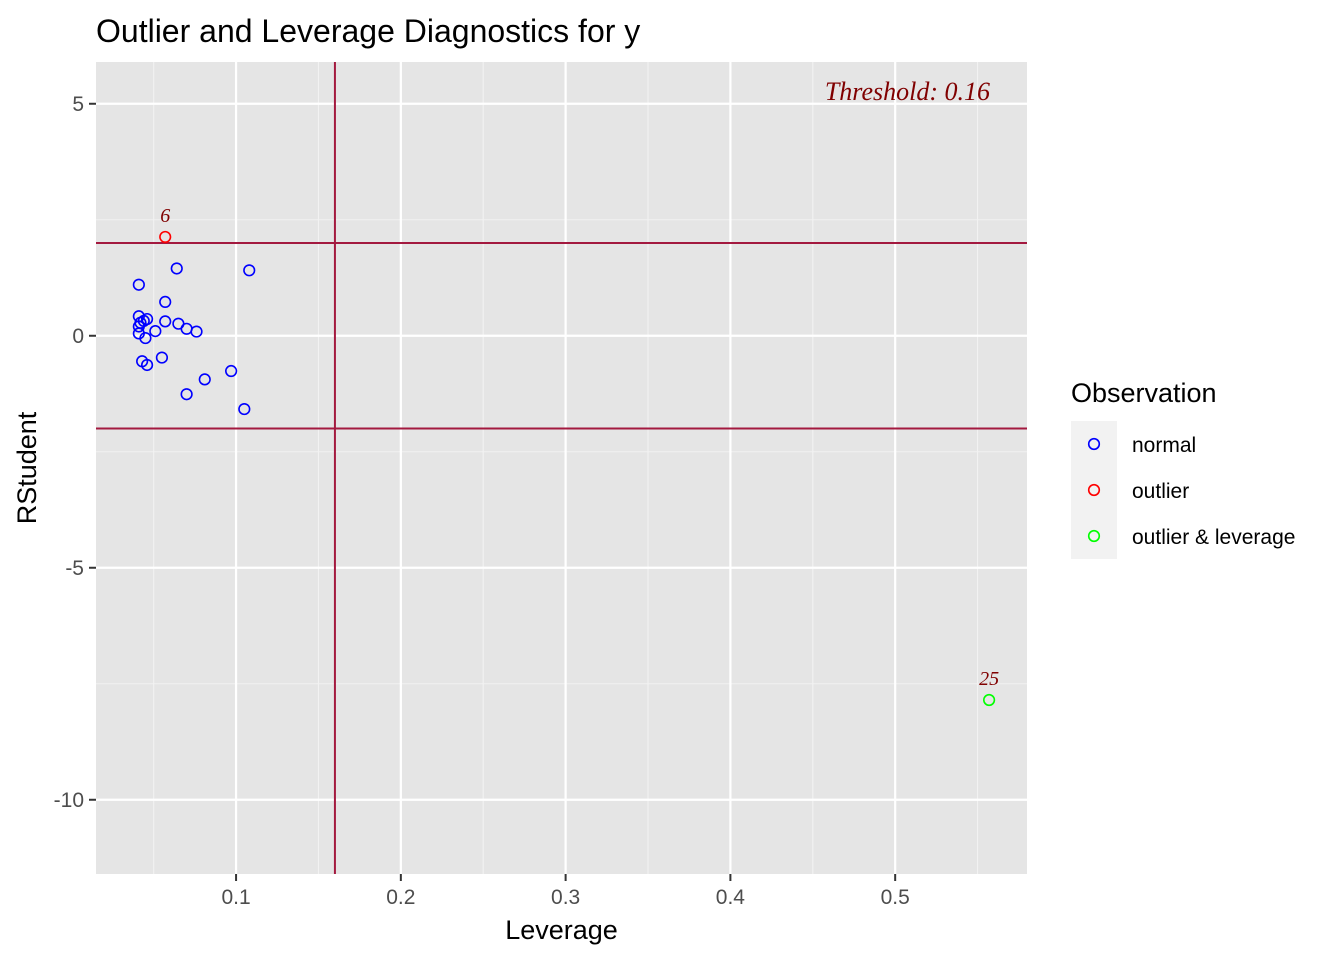  Describe the element at coordinates (1164, 445) in the screenshot. I see `legend-label-0: normal` at that location.